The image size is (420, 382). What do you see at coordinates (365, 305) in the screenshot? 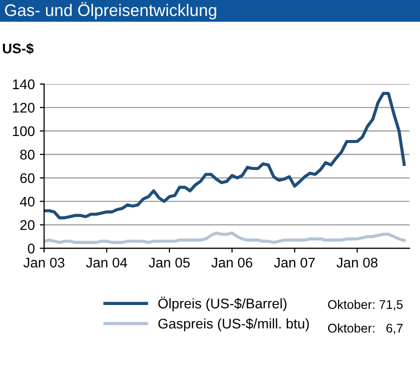
I see `text: Oktober: 71,5` at bounding box center [365, 305].